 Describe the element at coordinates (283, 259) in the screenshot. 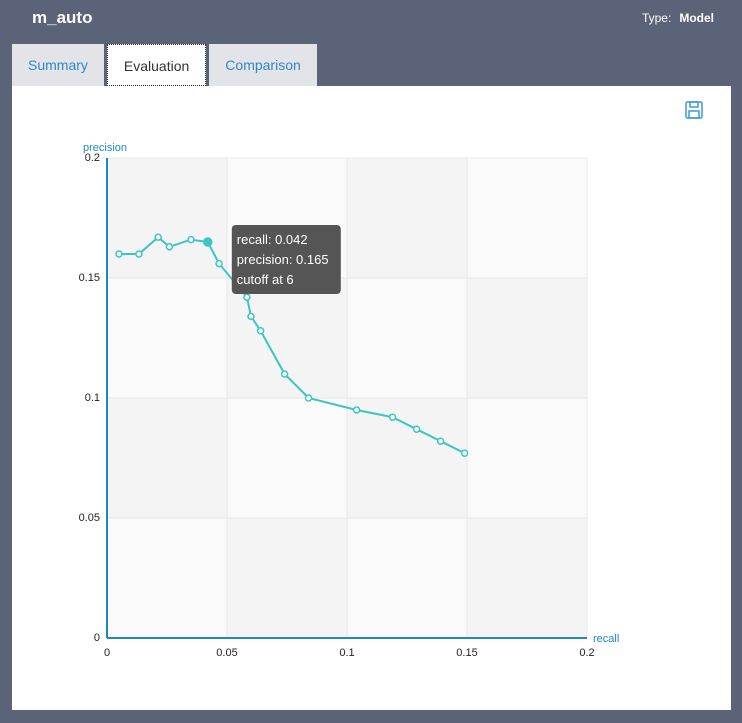

I see `tooltip-line: precision: 0.165` at that location.